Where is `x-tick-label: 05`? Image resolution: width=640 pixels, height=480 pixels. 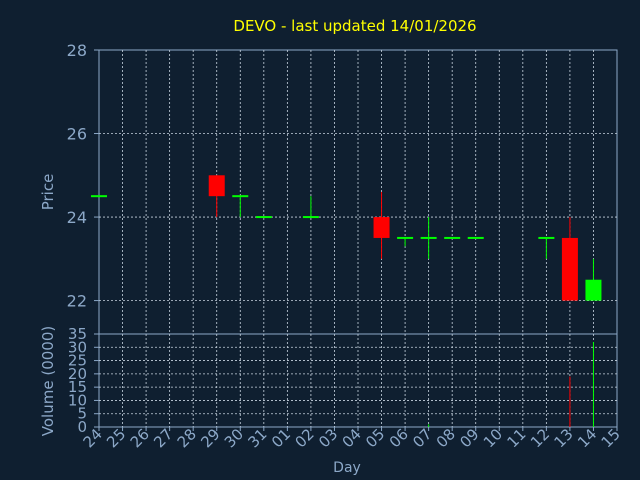 x-tick-label: 05 is located at coordinates (375, 438).